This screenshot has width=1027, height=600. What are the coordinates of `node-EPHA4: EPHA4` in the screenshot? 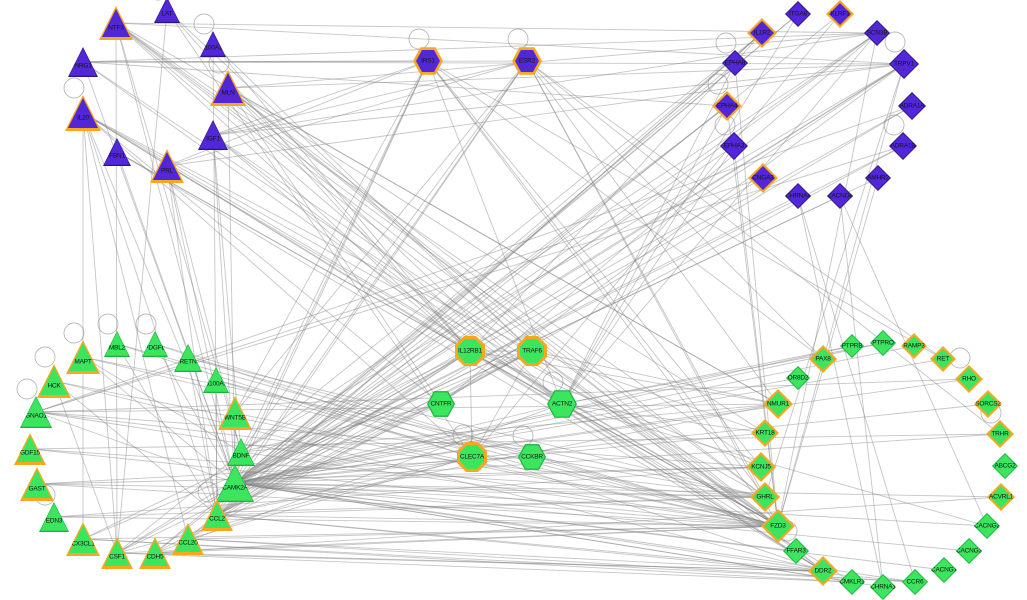 It's located at (727, 106).